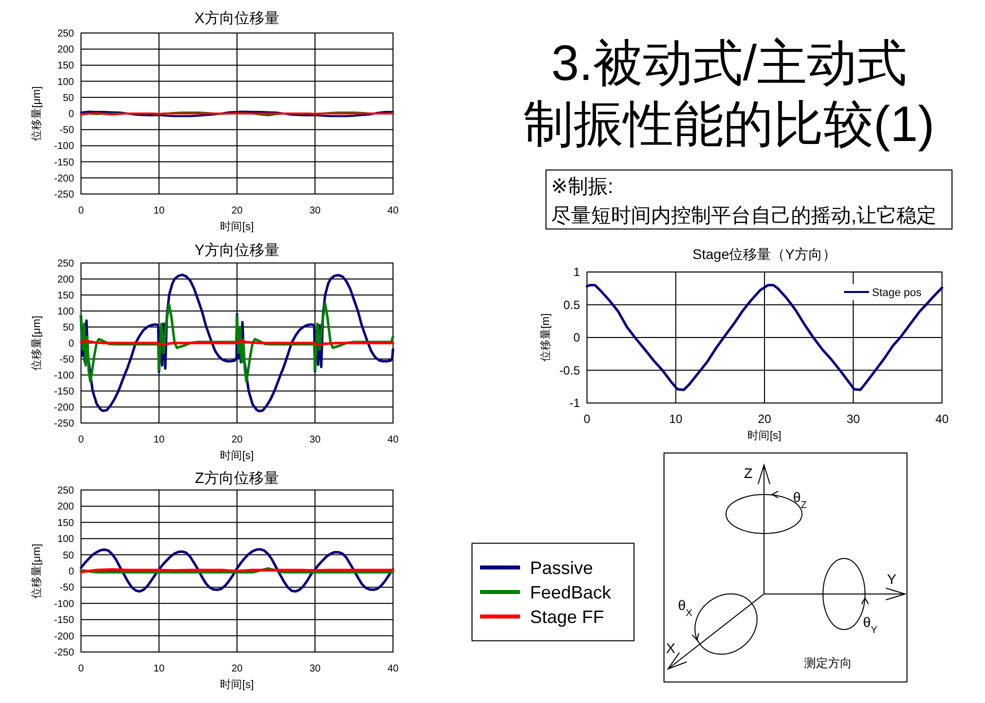  What do you see at coordinates (892, 579) in the screenshot?
I see `text: Y` at bounding box center [892, 579].